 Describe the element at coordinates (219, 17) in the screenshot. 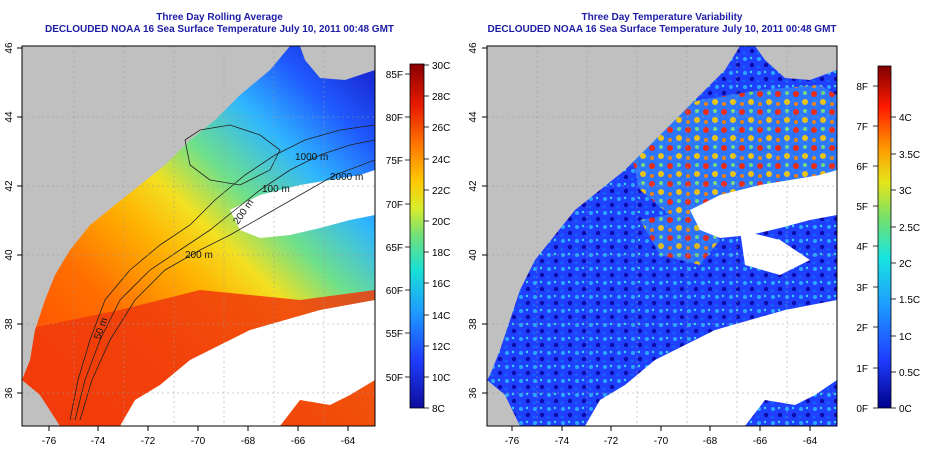

I see `left-title-line1: Three Day Rolling Average` at that location.